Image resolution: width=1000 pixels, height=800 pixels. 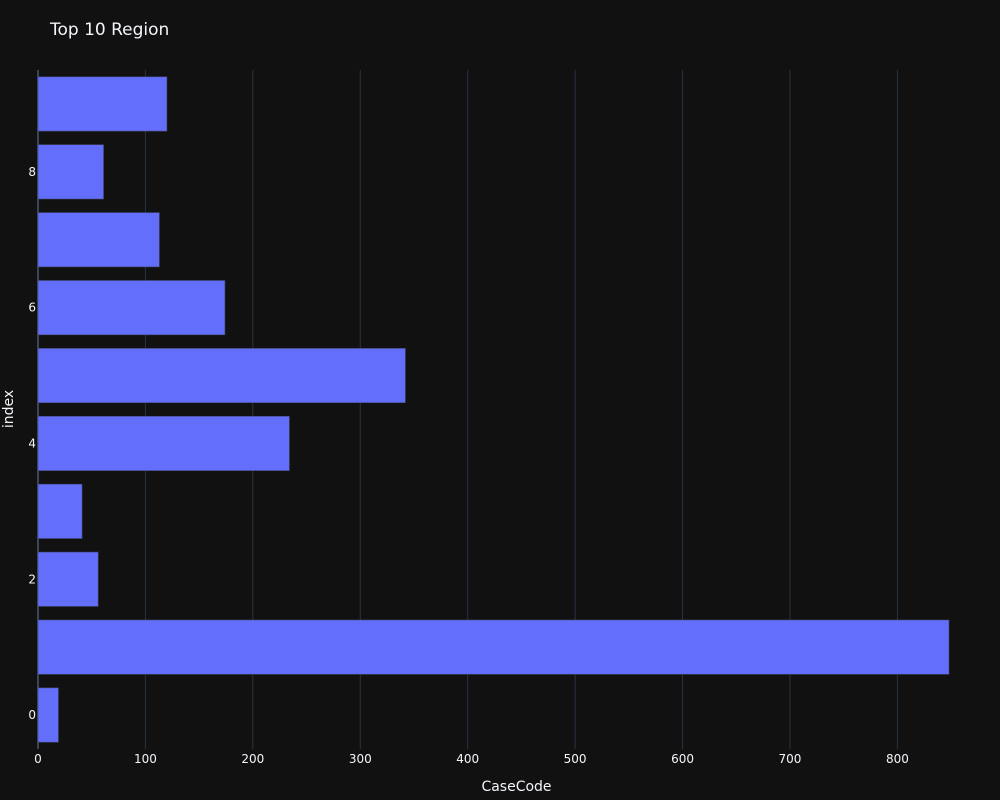 What do you see at coordinates (145, 759) in the screenshot?
I see `x-tick-label-100: 100` at bounding box center [145, 759].